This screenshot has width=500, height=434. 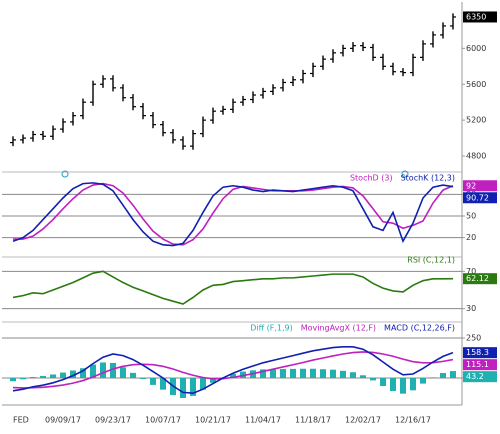 What do you see at coordinates (476, 84) in the screenshot?
I see `y-tick-label: 5600` at bounding box center [476, 84].